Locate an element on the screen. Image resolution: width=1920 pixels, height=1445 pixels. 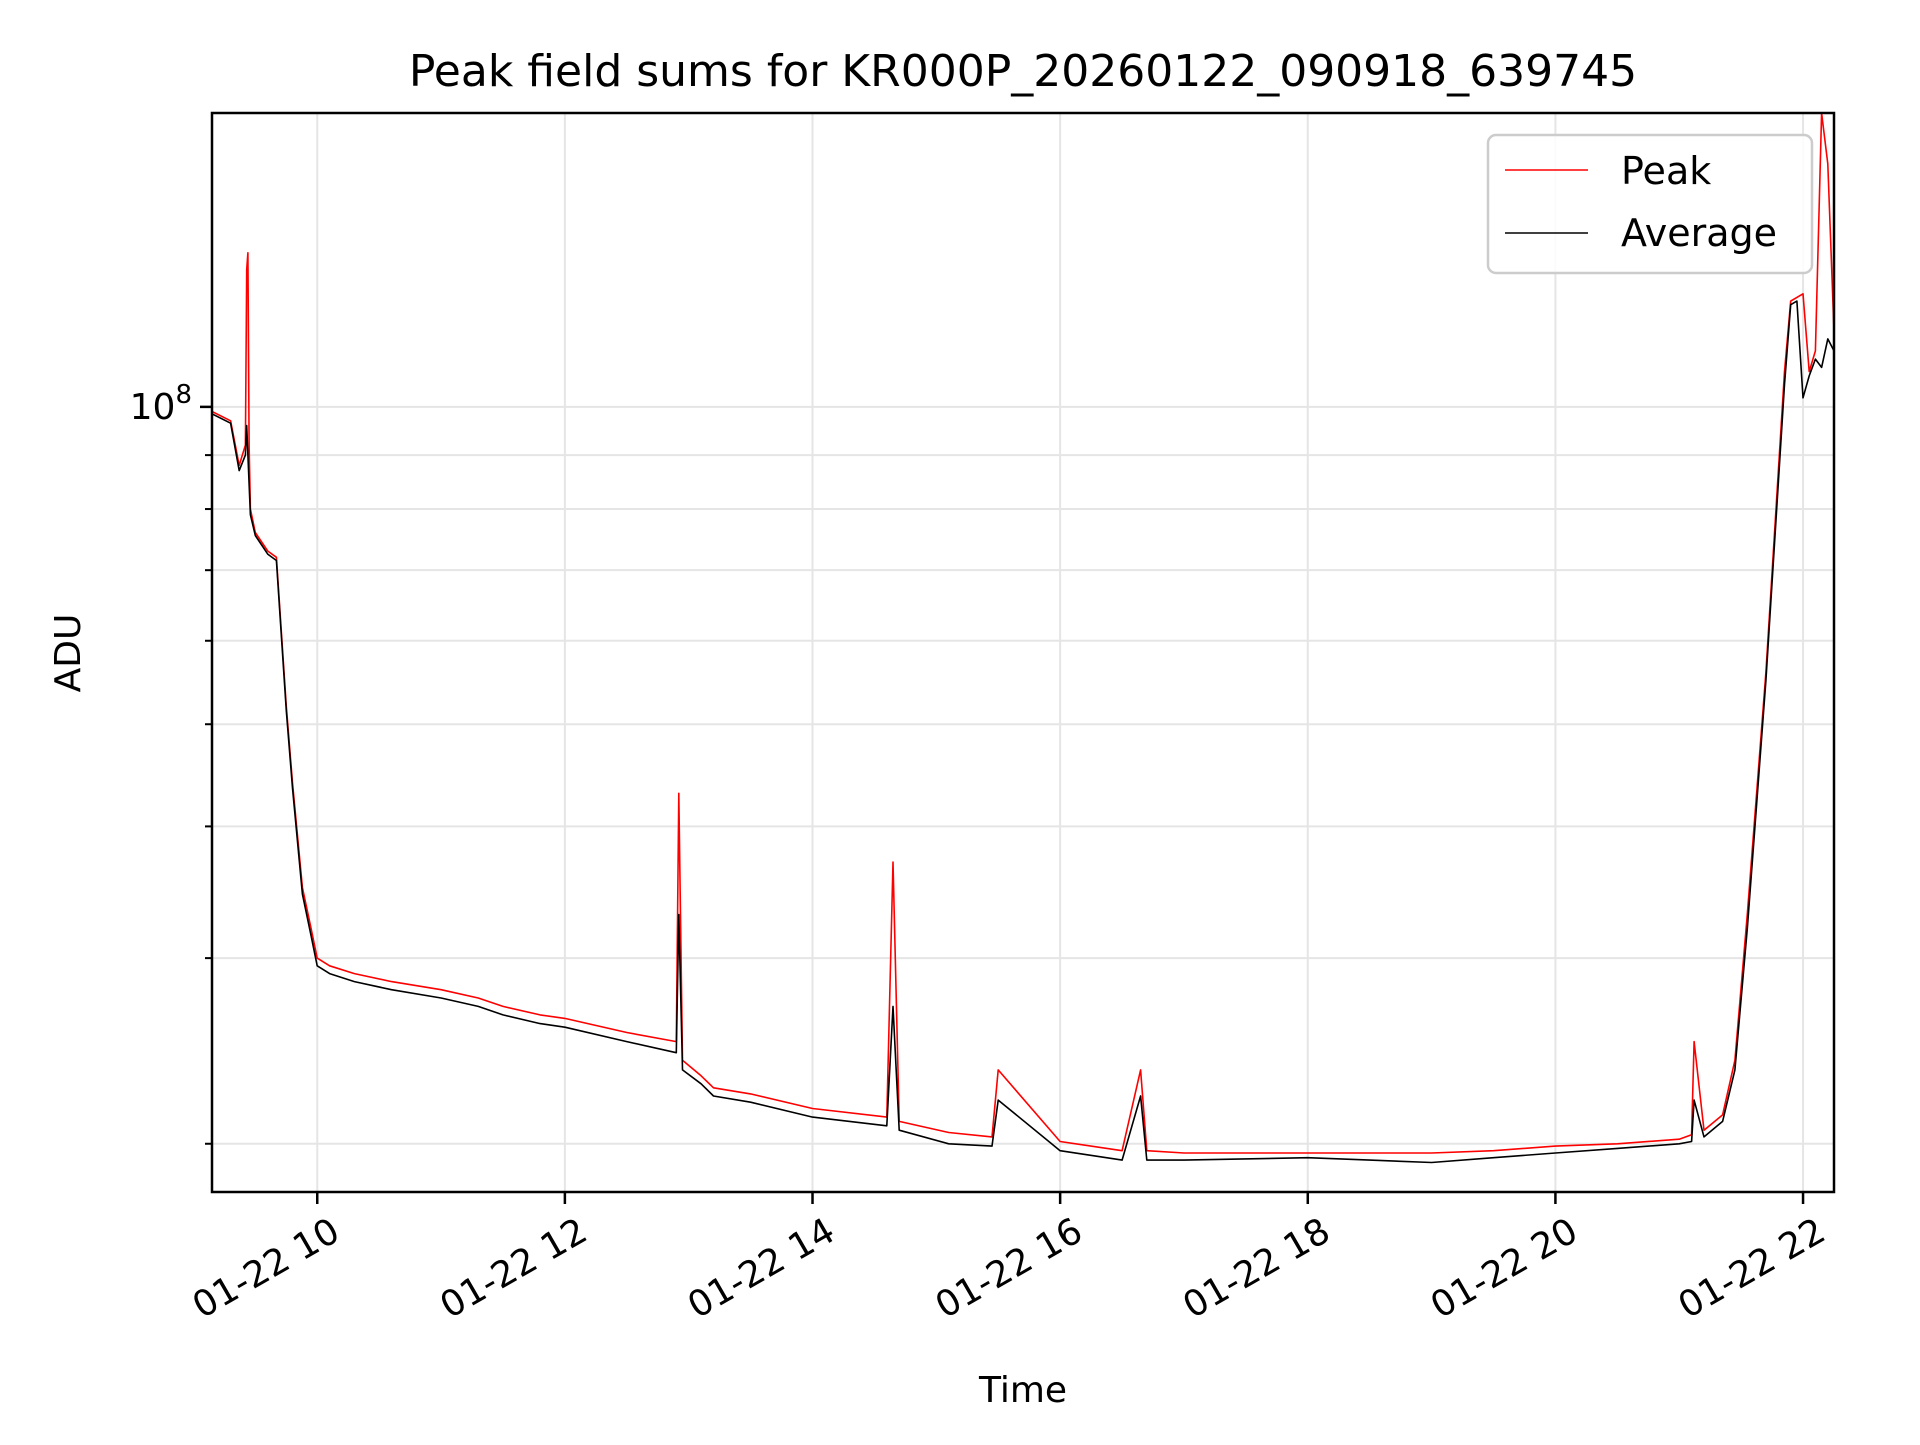
legend-label-average: Average is located at coordinates (1699, 233).